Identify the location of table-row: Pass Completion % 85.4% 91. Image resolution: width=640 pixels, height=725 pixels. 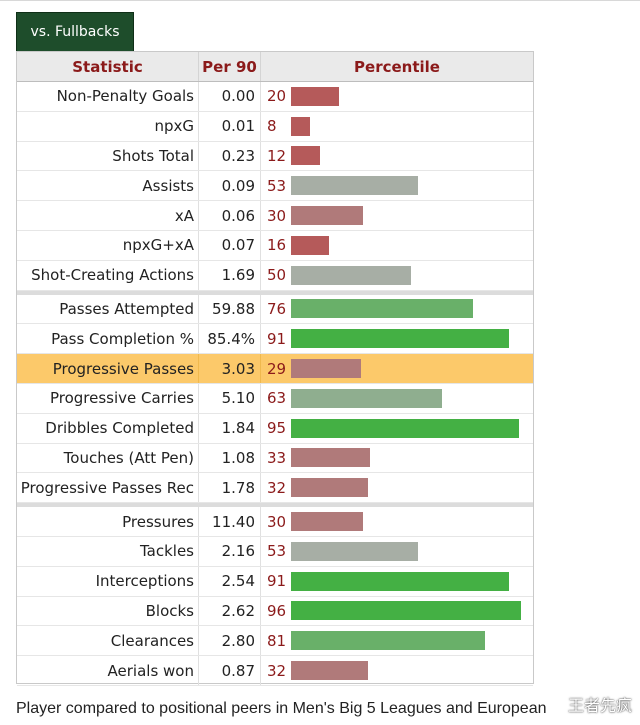
(275, 339).